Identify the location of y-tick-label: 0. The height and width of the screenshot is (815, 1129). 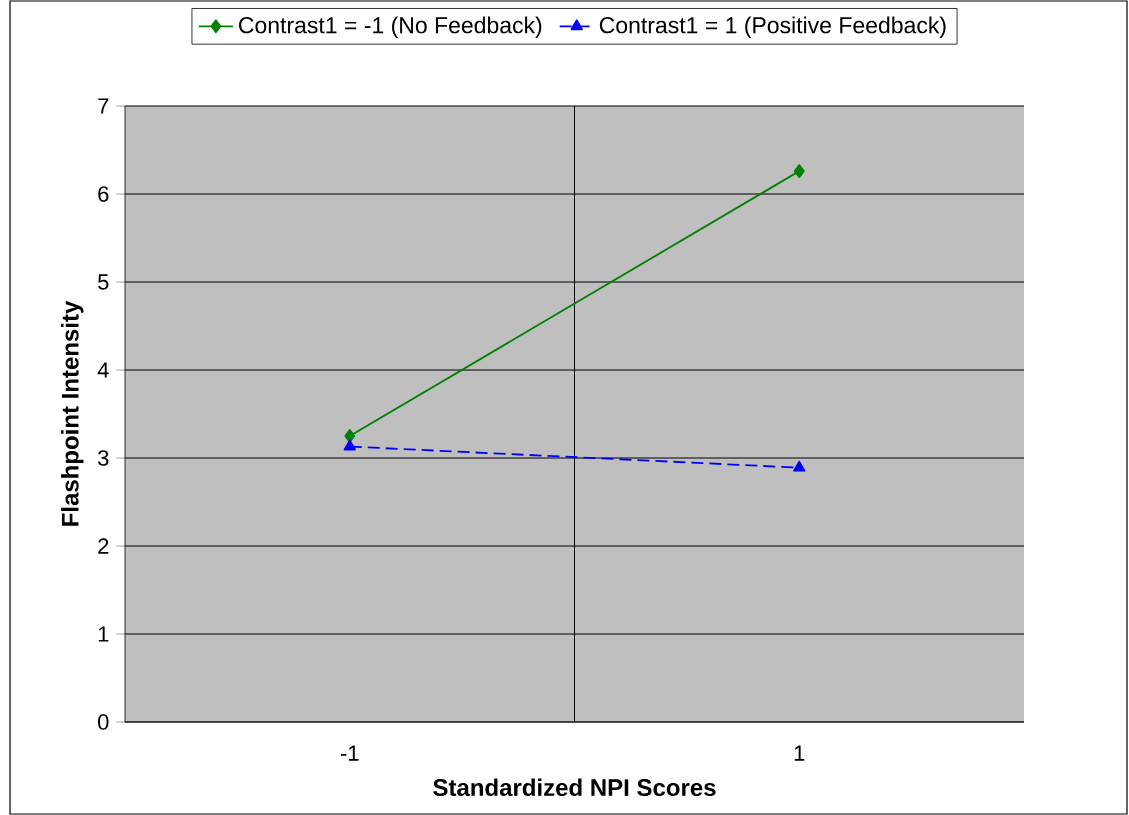
(103, 722).